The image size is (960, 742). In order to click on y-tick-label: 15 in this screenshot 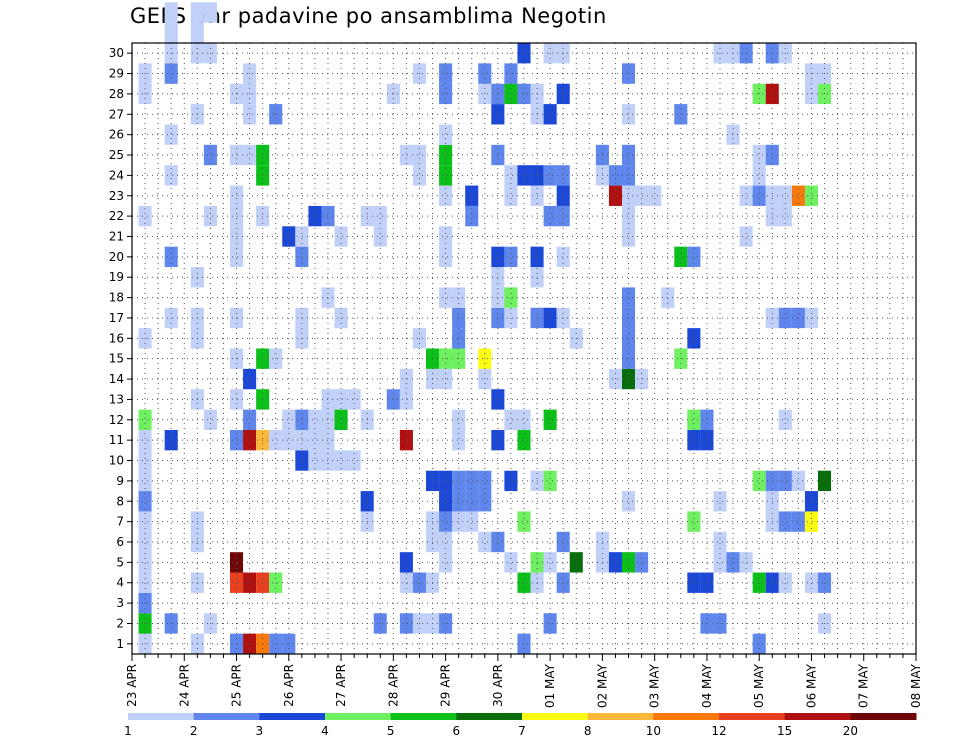, I will do `click(116, 359)`.